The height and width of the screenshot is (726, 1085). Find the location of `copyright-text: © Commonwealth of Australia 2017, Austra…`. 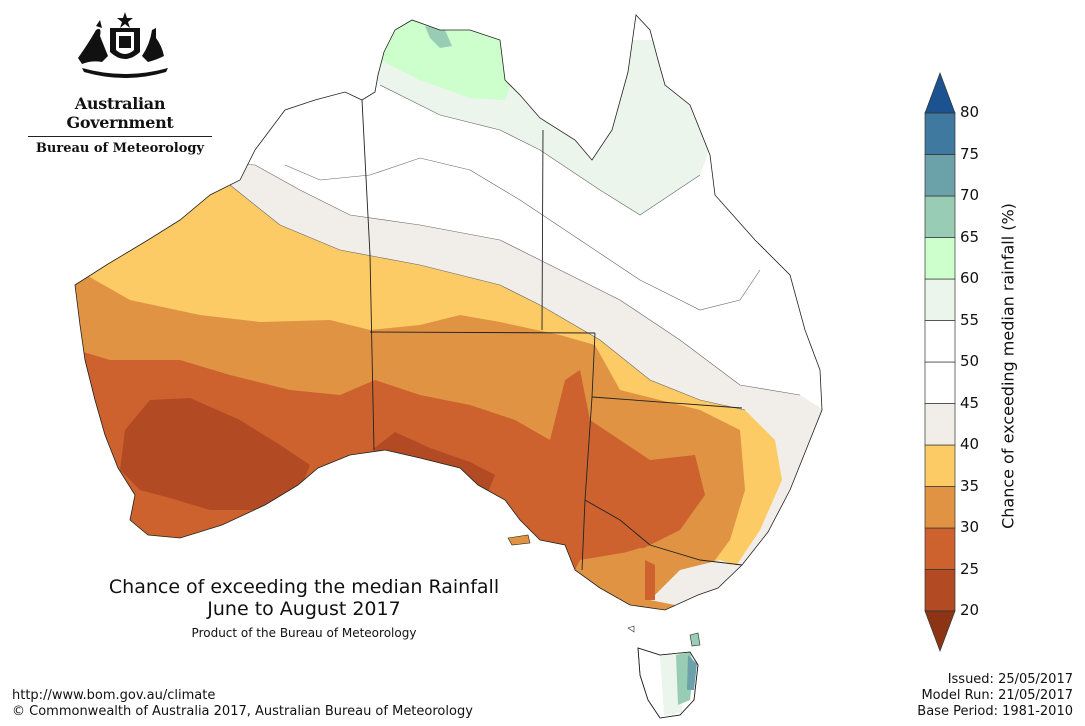

copyright-text: © Commonwealth of Australia 2017, Austra… is located at coordinates (242, 711).